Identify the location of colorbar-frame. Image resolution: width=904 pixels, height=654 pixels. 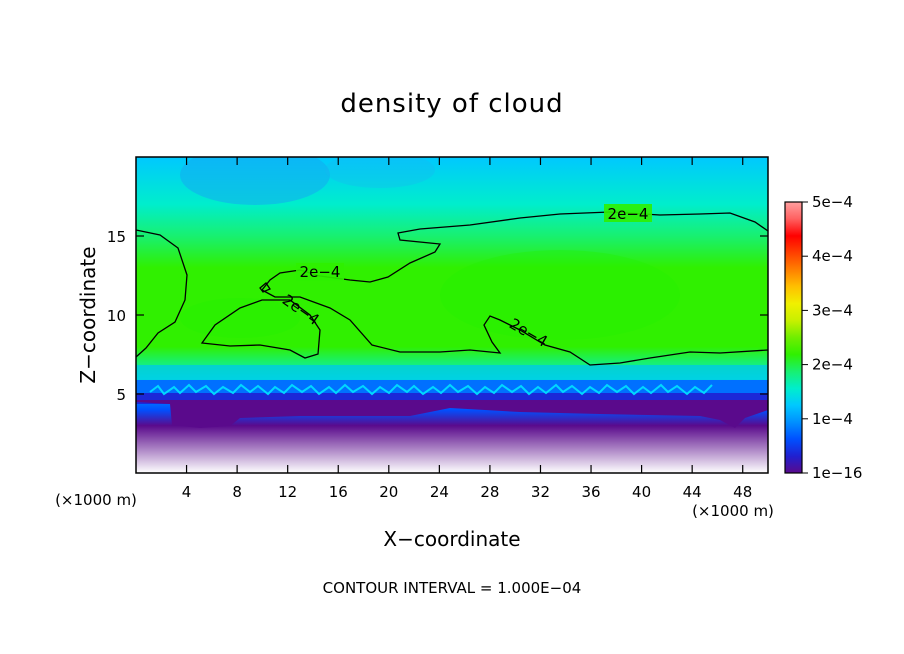
(793, 337).